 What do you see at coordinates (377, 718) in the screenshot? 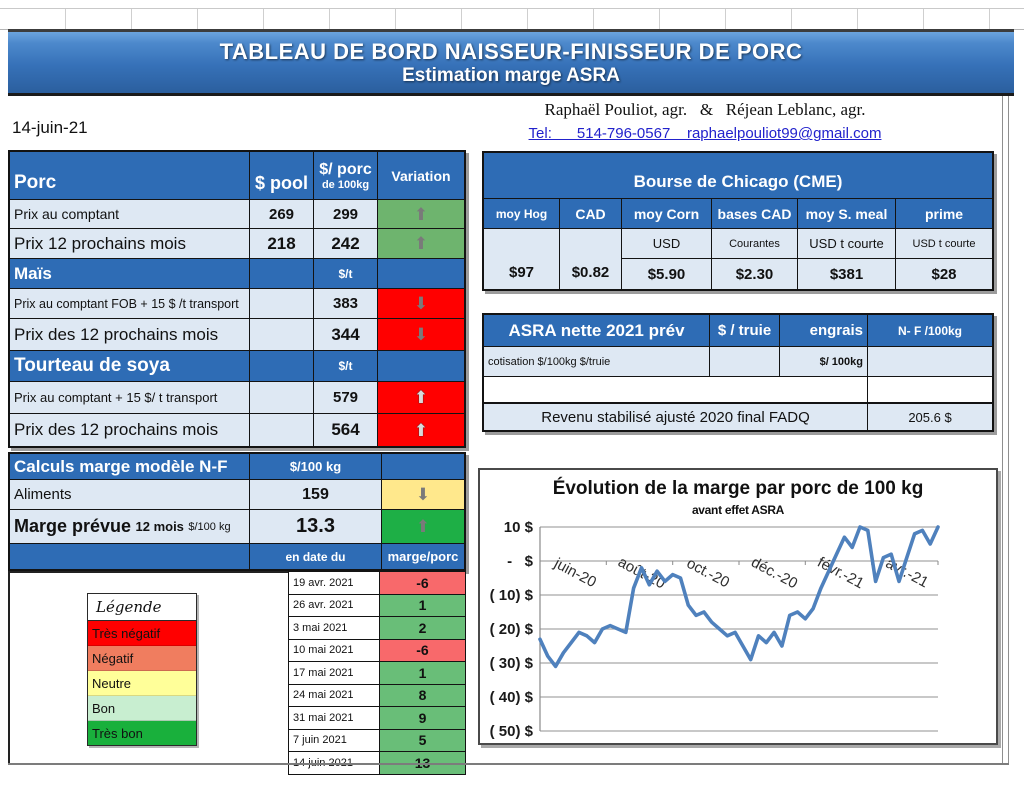
I see `table-row: 31 mai 2021 9` at bounding box center [377, 718].